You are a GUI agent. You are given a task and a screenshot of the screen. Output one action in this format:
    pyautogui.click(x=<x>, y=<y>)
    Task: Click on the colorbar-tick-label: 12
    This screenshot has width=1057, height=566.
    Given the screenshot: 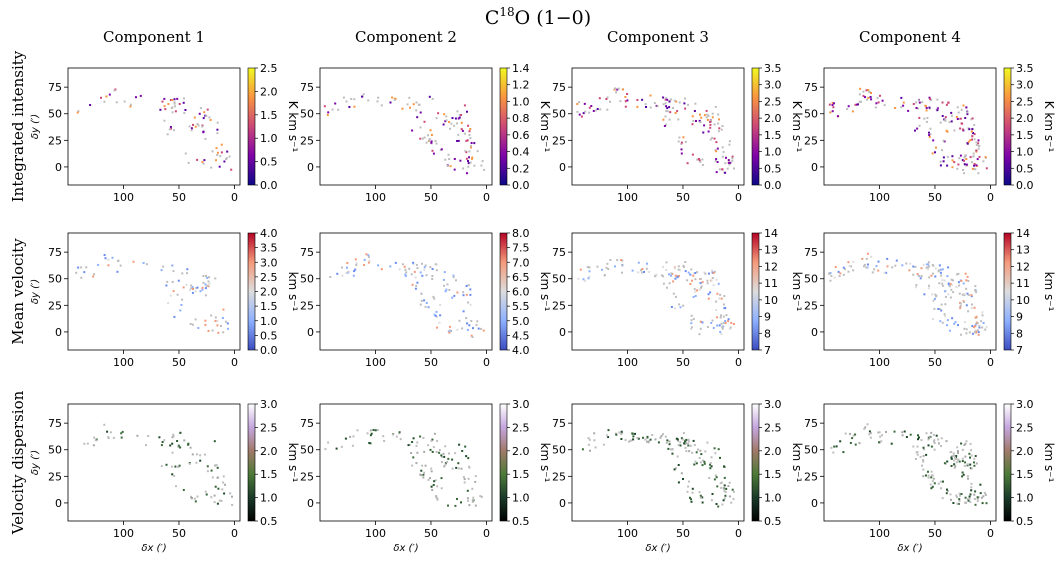 What is the action you would take?
    pyautogui.click(x=771, y=266)
    